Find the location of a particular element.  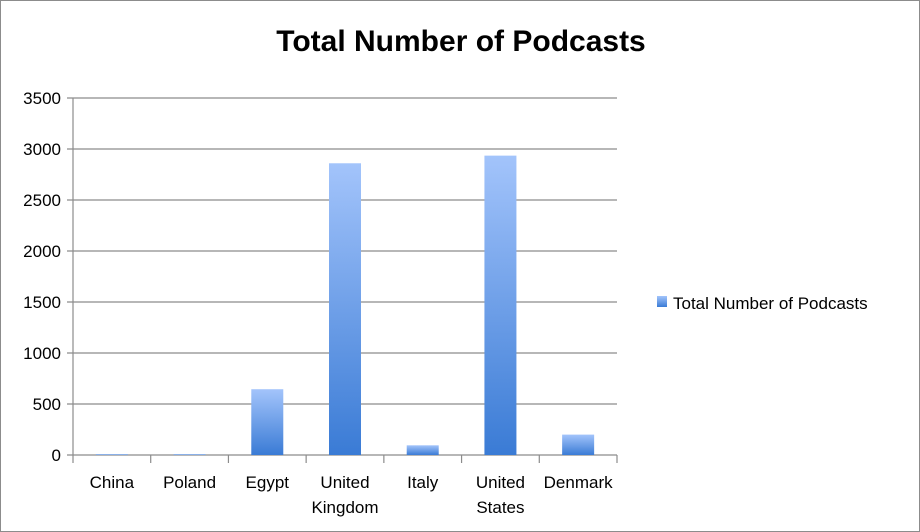

y-tick-label: 2000 is located at coordinates (42, 251).